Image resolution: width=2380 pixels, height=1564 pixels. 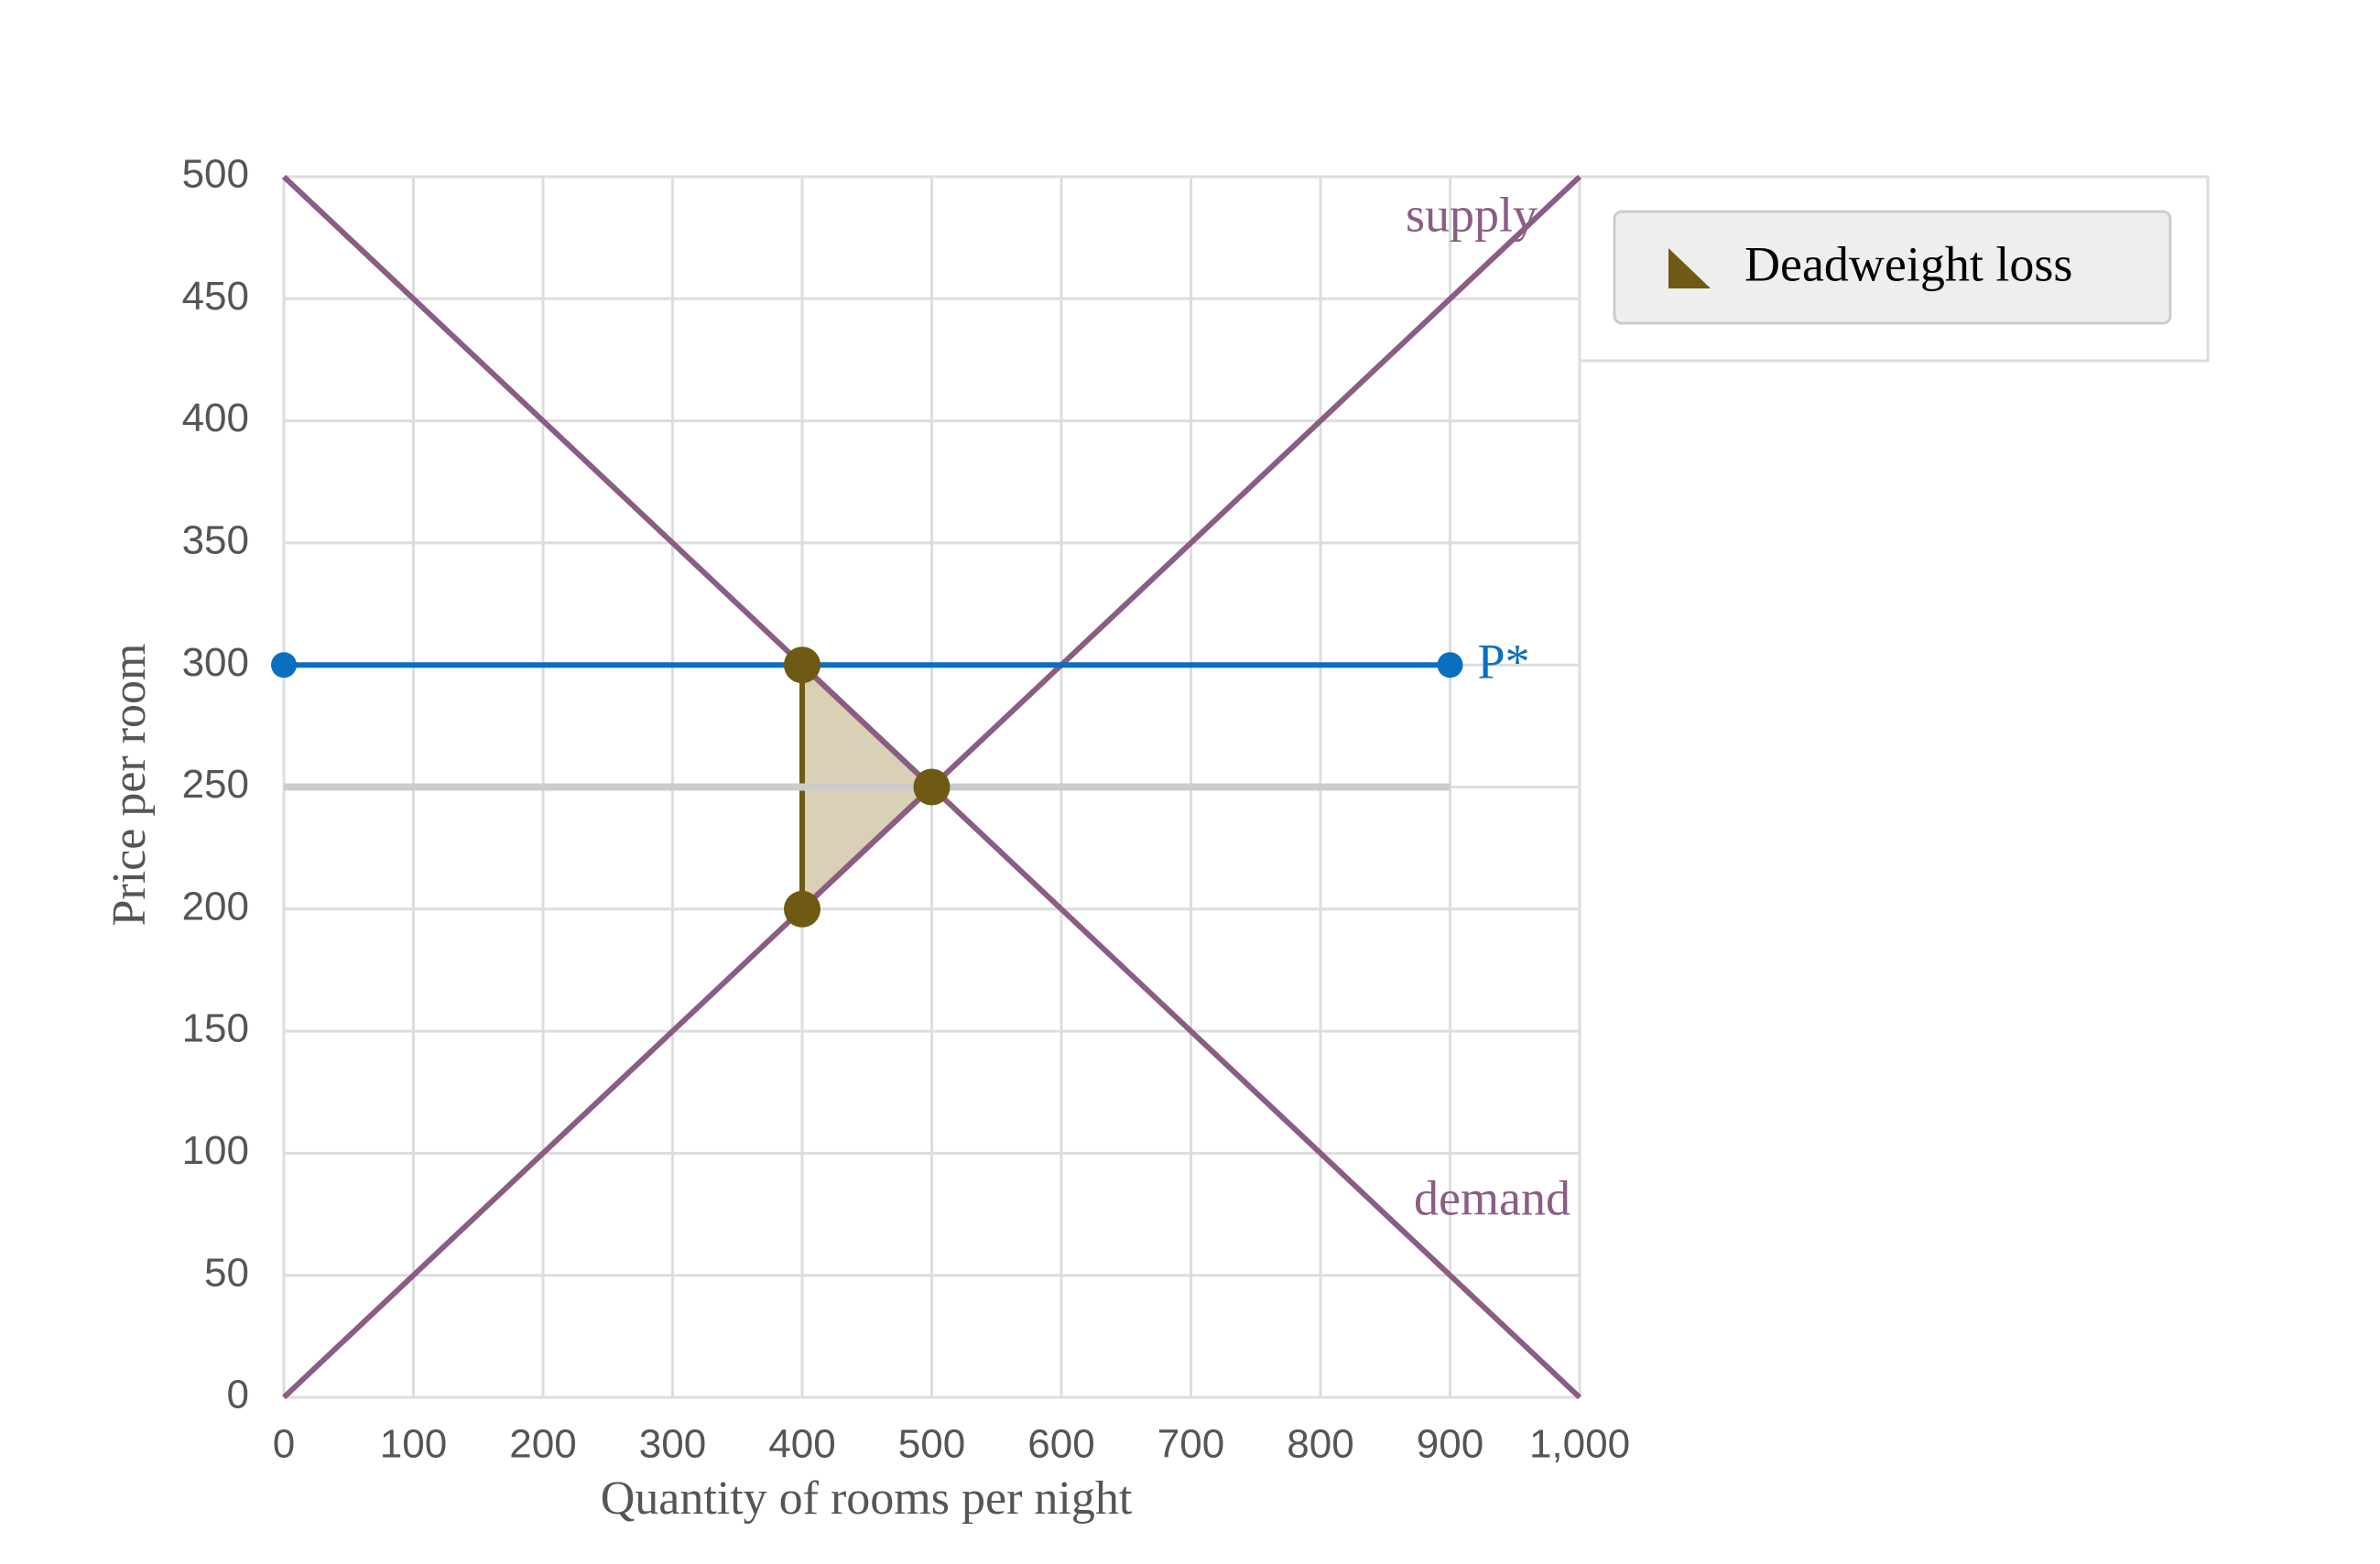 I want to click on x-tick-label: 900, so click(x=1450, y=1445).